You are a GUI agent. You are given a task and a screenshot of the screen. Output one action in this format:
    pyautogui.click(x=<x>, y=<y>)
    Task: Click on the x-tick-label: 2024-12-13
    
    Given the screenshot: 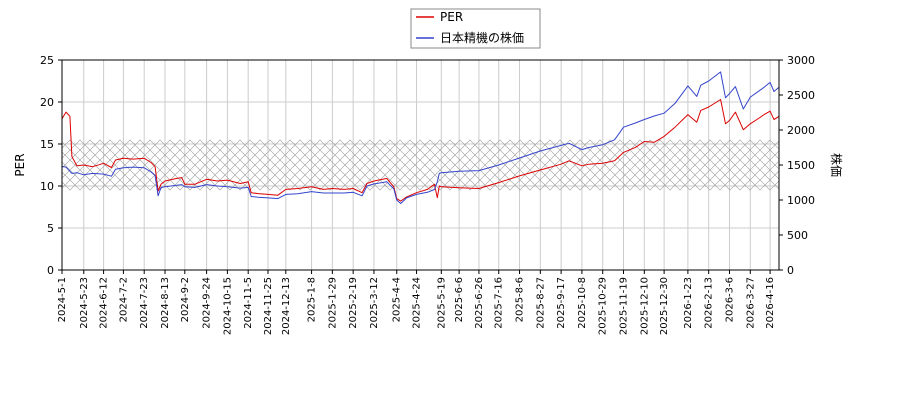 What is the action you would take?
    pyautogui.click(x=286, y=306)
    